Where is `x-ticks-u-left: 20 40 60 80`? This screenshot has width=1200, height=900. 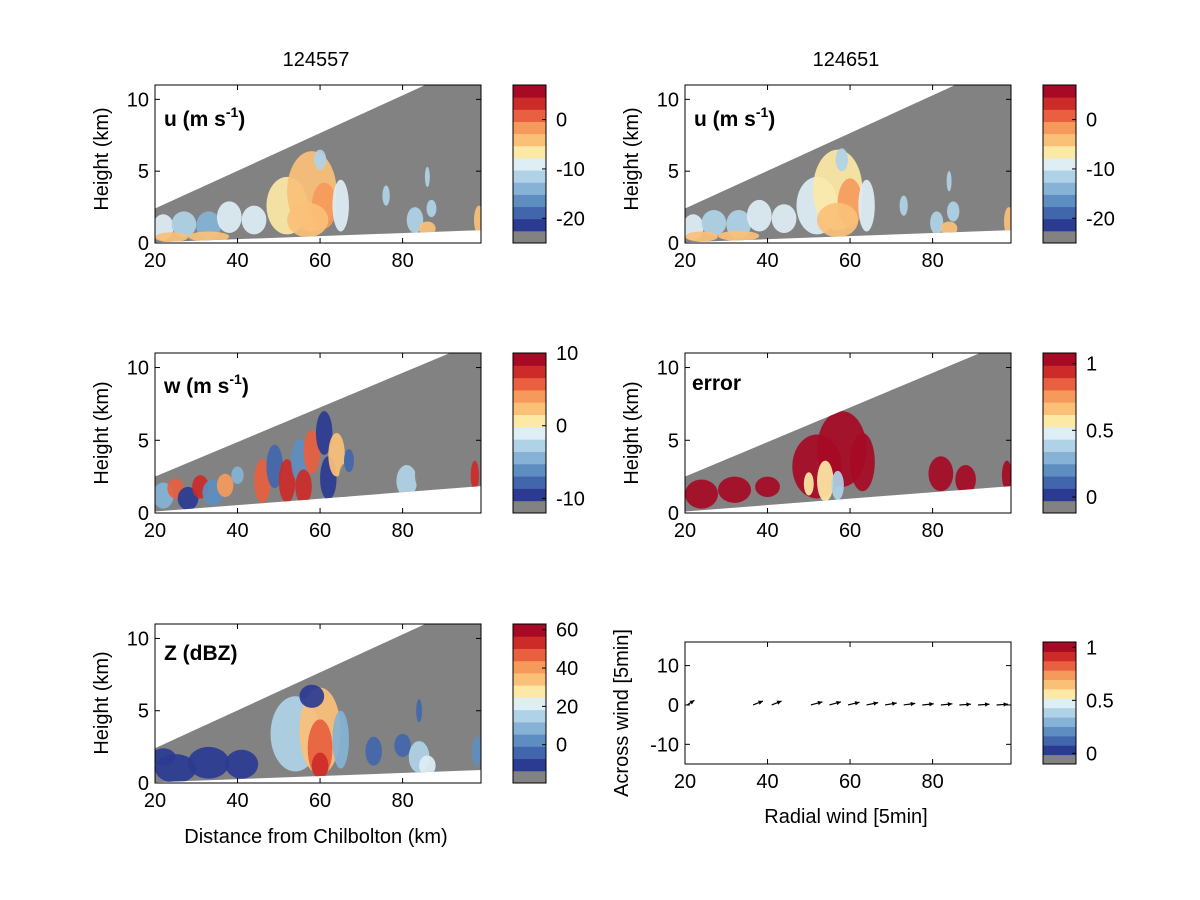 x-ticks-u-left: 20 40 60 80 is located at coordinates (279, 178).